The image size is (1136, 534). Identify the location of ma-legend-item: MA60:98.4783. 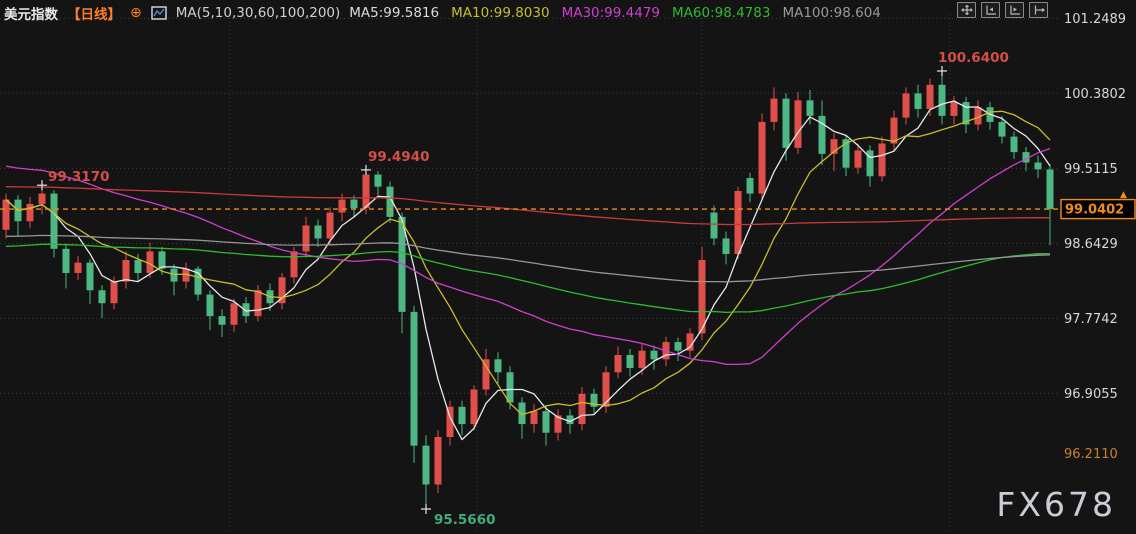
(721, 13).